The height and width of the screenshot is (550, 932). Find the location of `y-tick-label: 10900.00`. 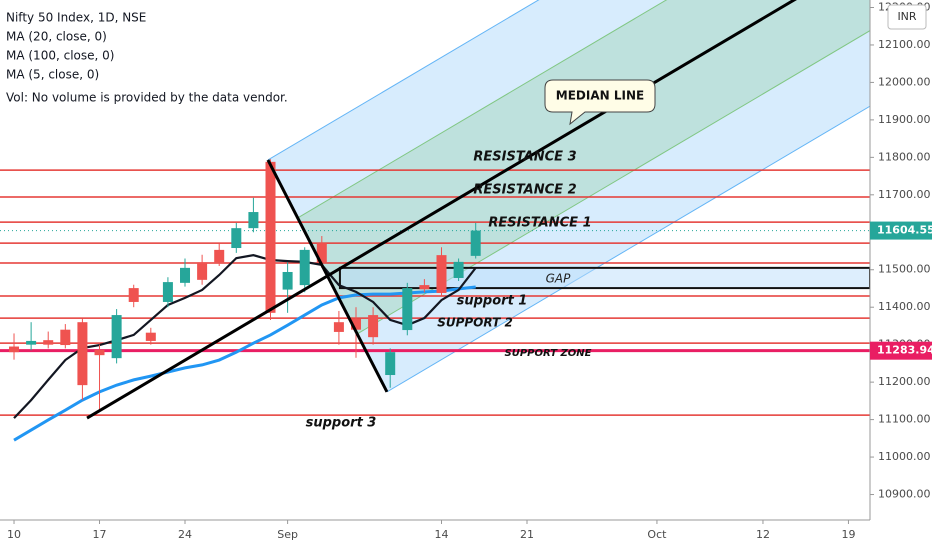

y-tick-label: 10900.00 is located at coordinates (904, 494).